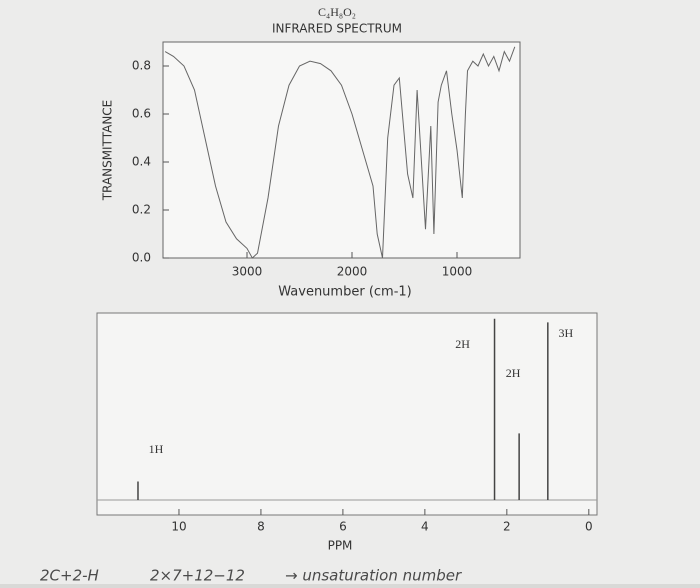  Describe the element at coordinates (247, 272) in the screenshot. I see `x-tick-label: 3000` at that location.